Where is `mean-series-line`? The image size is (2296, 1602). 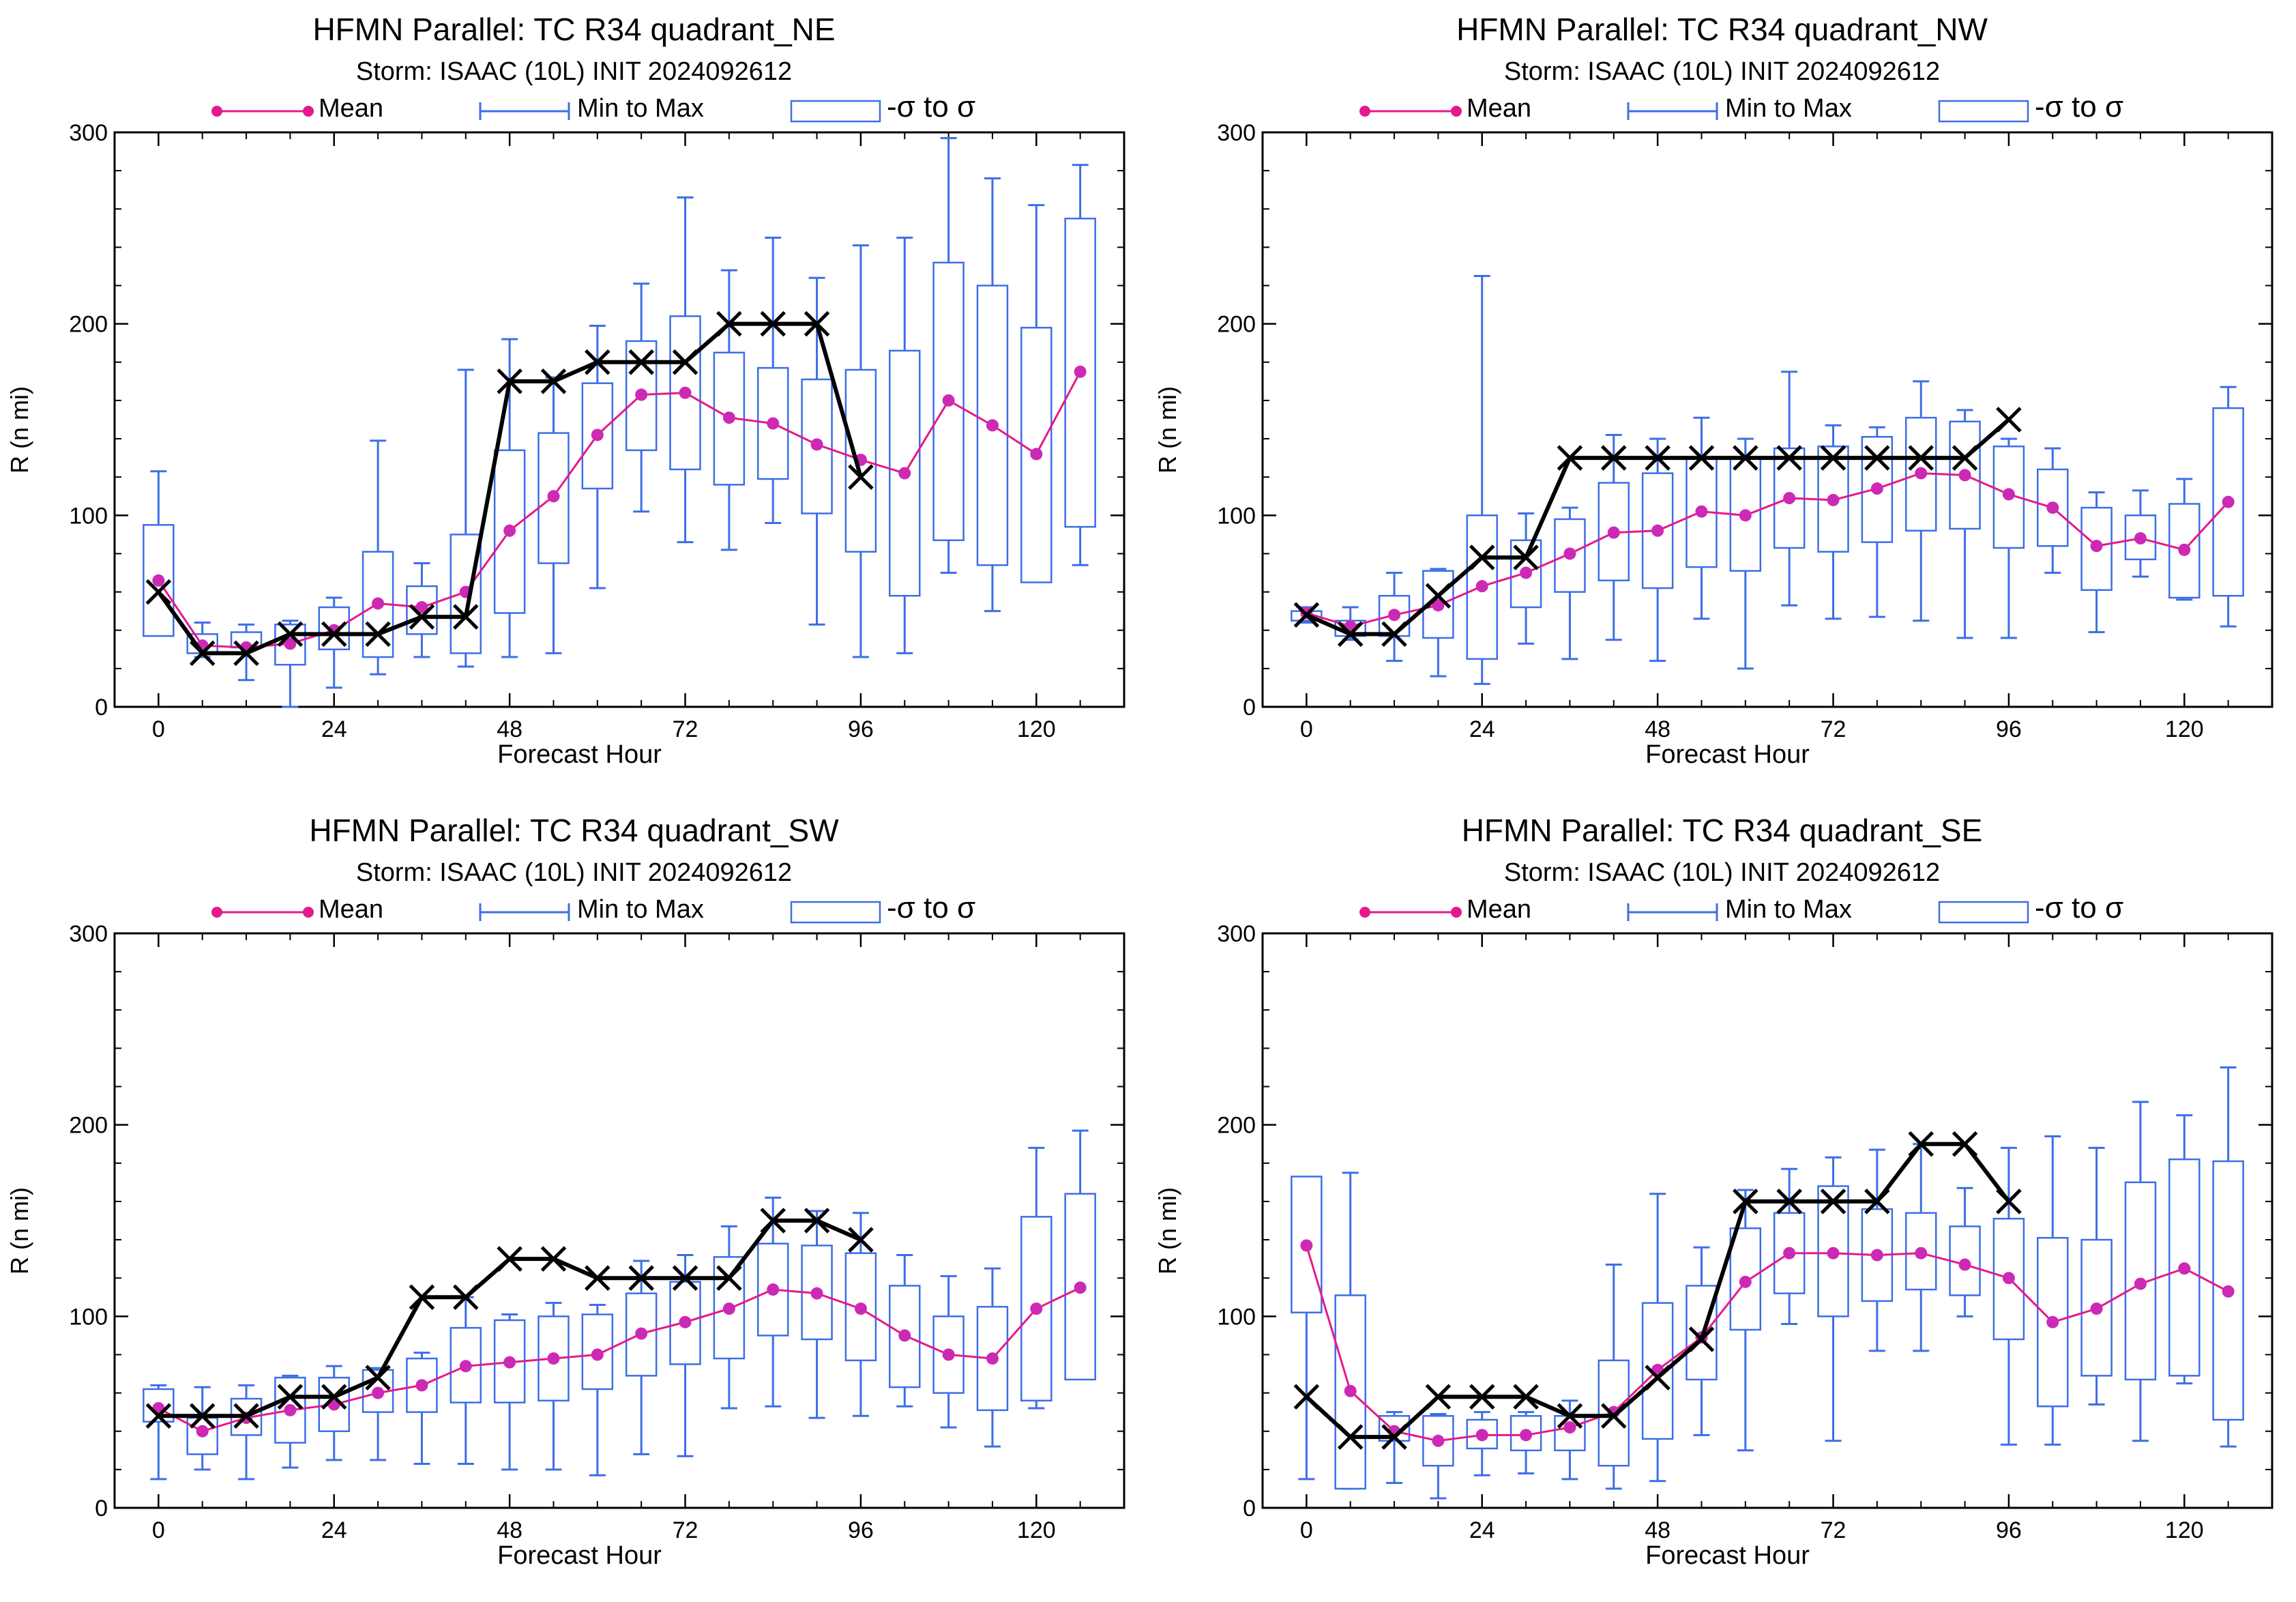 mean-series-line is located at coordinates (620, 510).